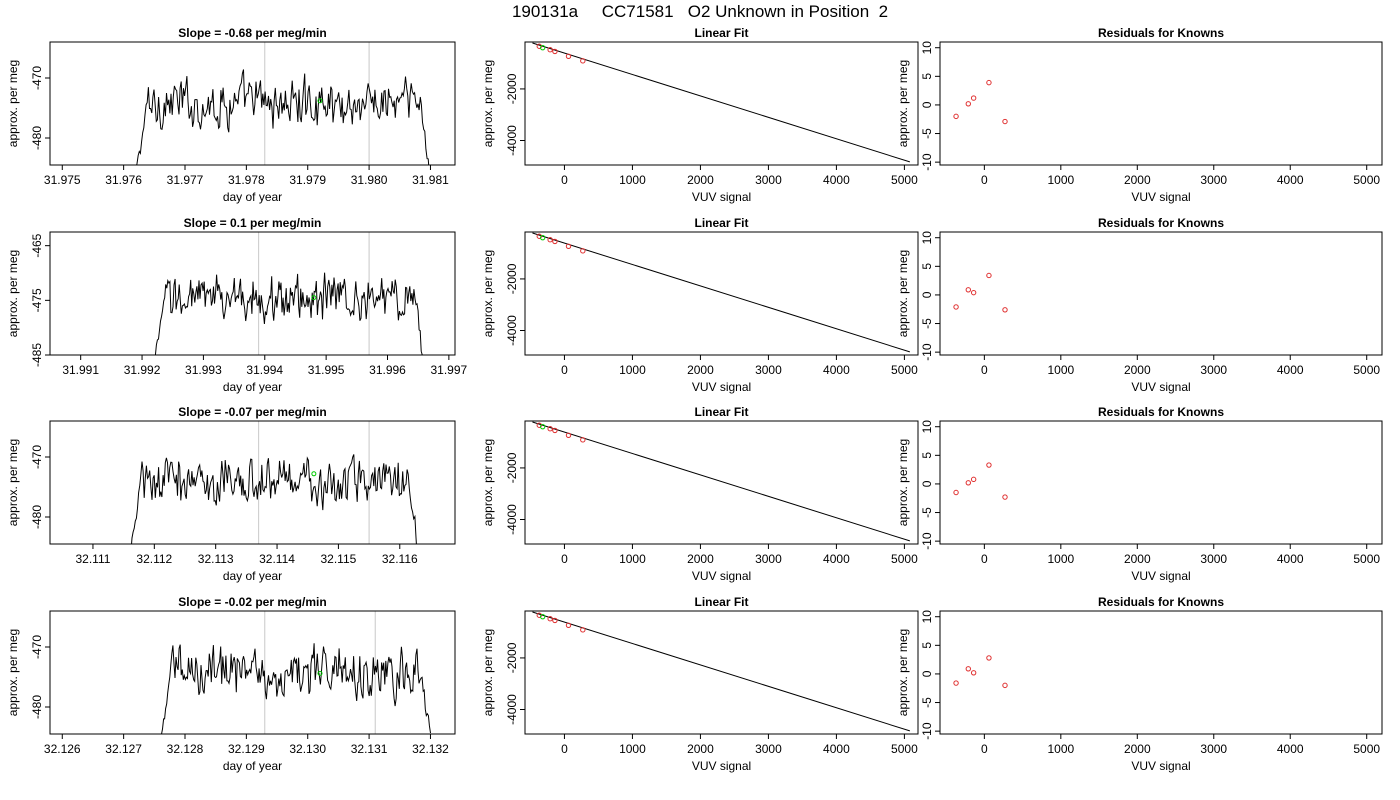 Image resolution: width=1400 pixels, height=800 pixels. Describe the element at coordinates (700, 749) in the screenshot. I see `x-tick-label: 2000` at that location.